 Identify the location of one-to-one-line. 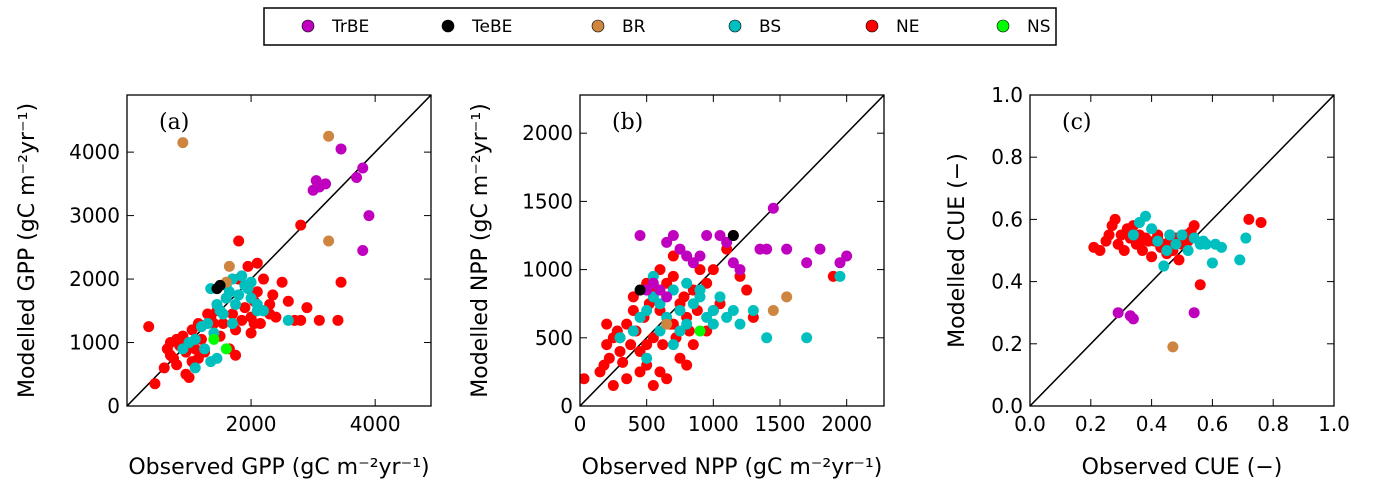
(732, 250).